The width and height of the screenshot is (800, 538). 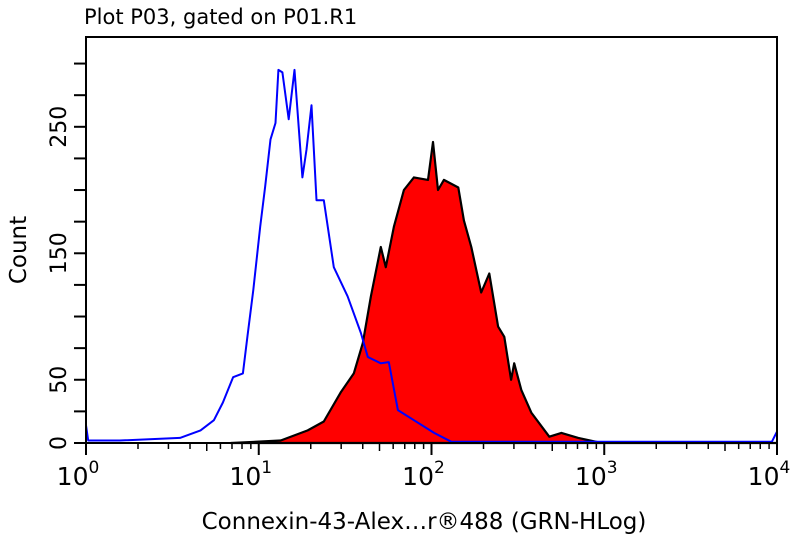 I want to click on x-tick-label: 10⁴, so click(x=769, y=474).